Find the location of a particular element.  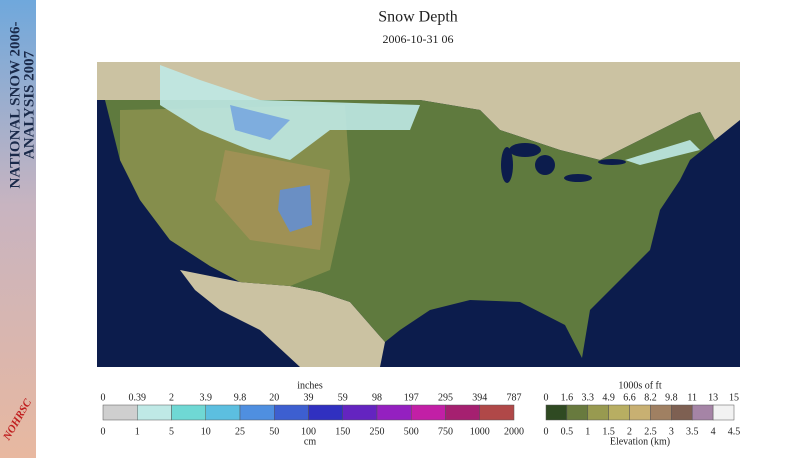

legend-label: 394 is located at coordinates (479, 397).